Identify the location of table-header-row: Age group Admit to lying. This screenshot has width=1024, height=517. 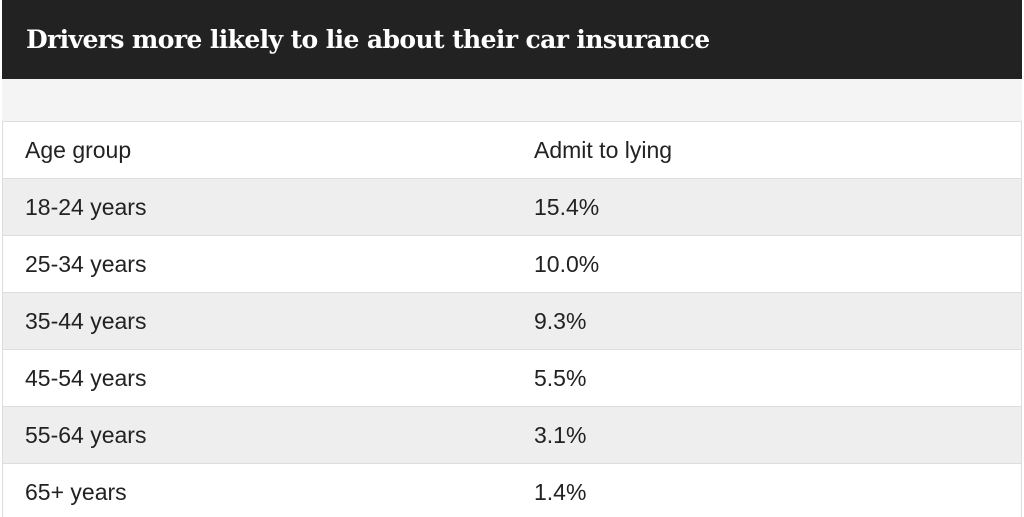
(512, 150).